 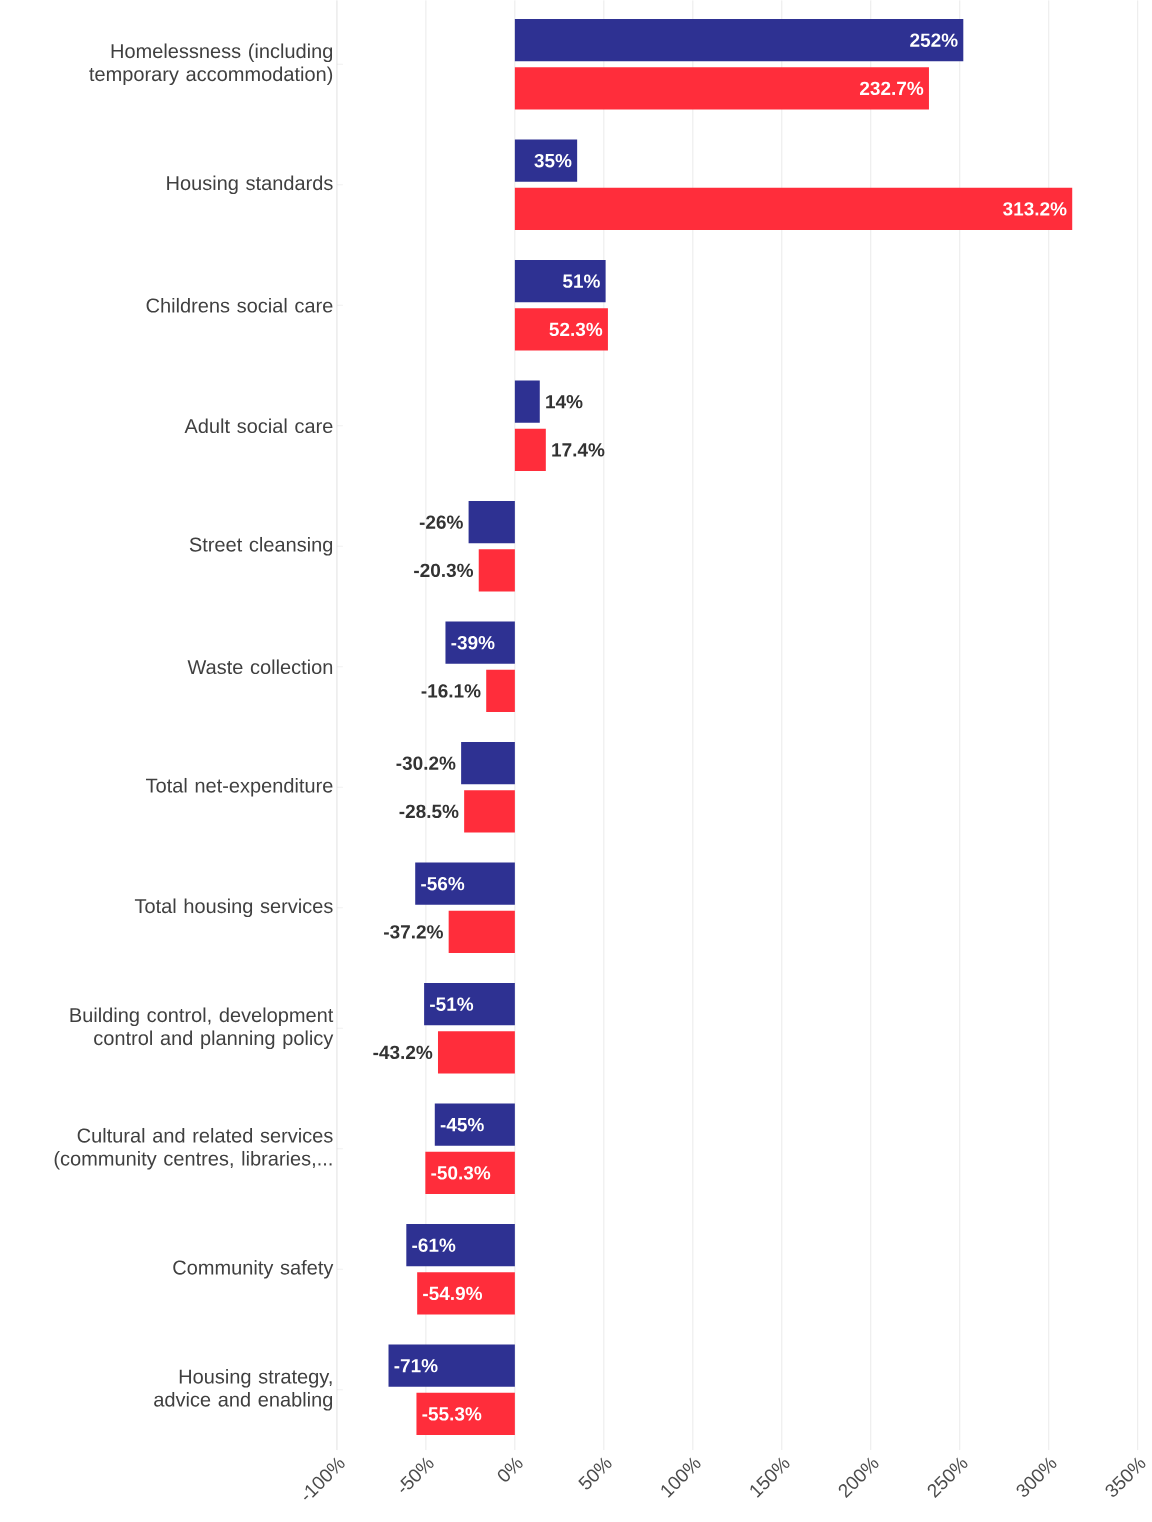 I want to click on y-tick-label: Total net-expenditure, so click(x=239, y=787).